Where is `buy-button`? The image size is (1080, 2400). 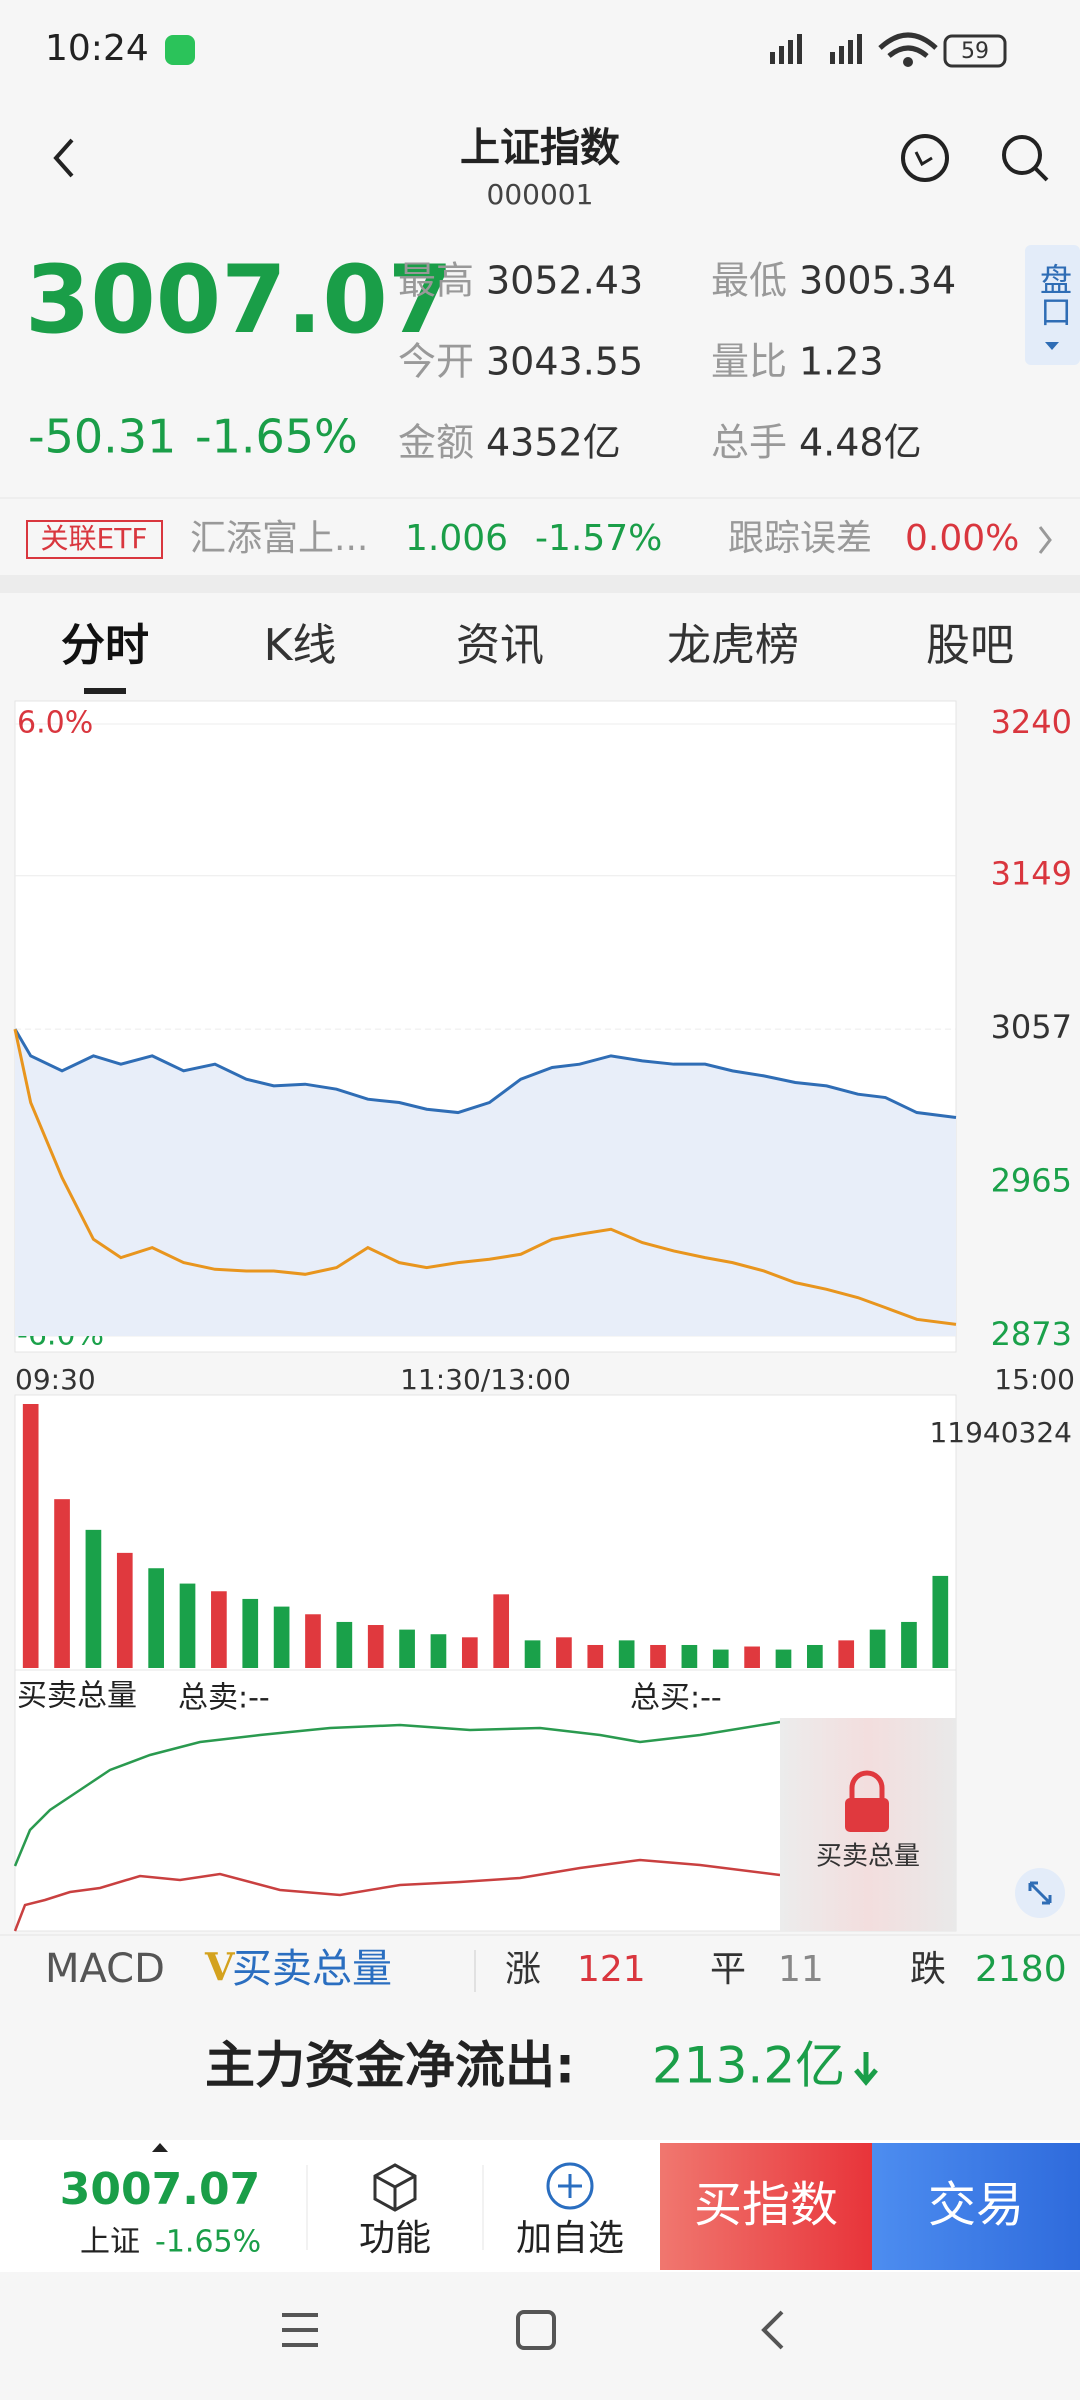
buy-button is located at coordinates (766, 2206).